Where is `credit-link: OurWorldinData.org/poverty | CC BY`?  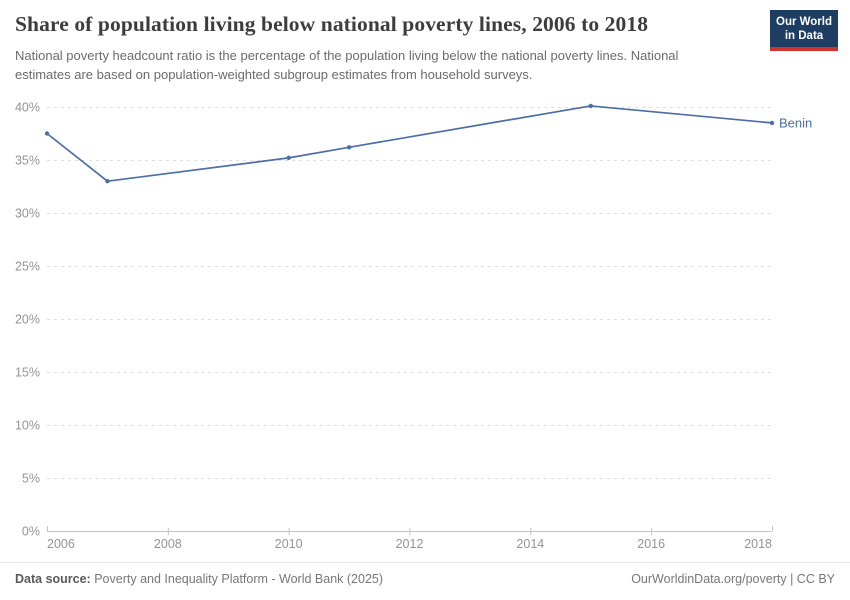 credit-link: OurWorldinData.org/poverty | CC BY is located at coordinates (733, 579).